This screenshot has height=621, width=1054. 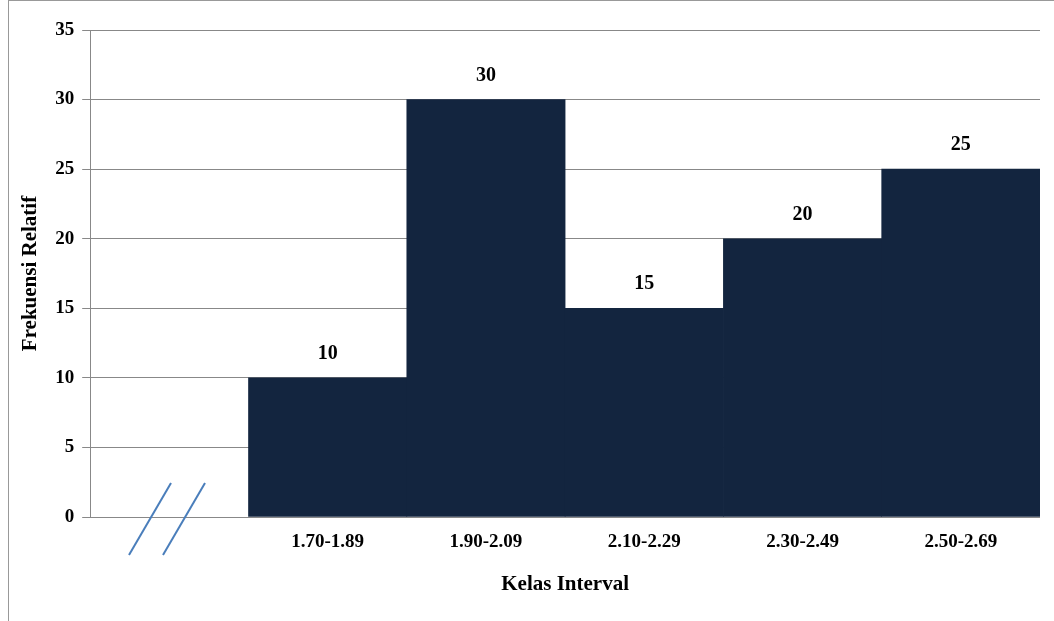 What do you see at coordinates (29, 273) in the screenshot?
I see `y-axis-title: Frekuensi Relatif` at bounding box center [29, 273].